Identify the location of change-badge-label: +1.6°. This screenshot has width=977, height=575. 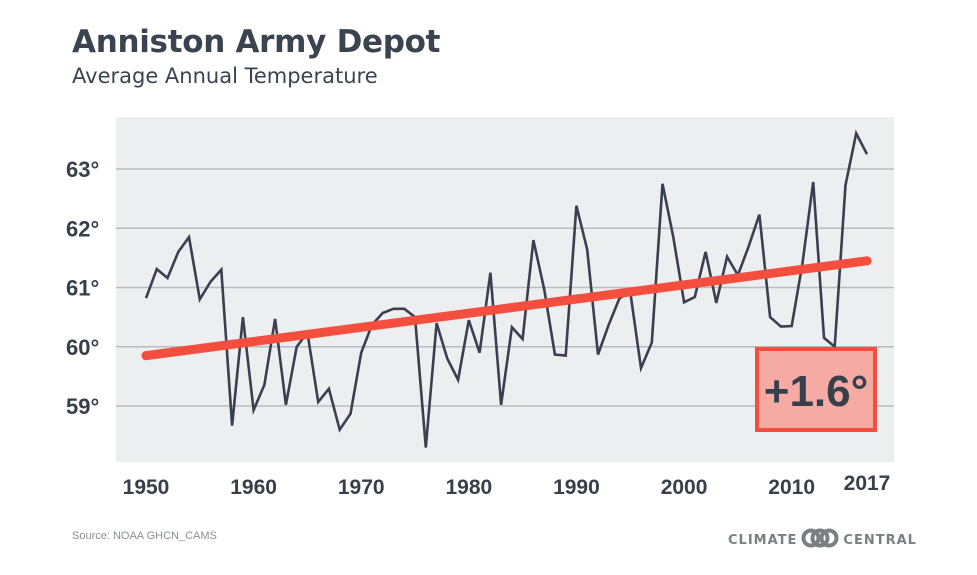
(816, 391).